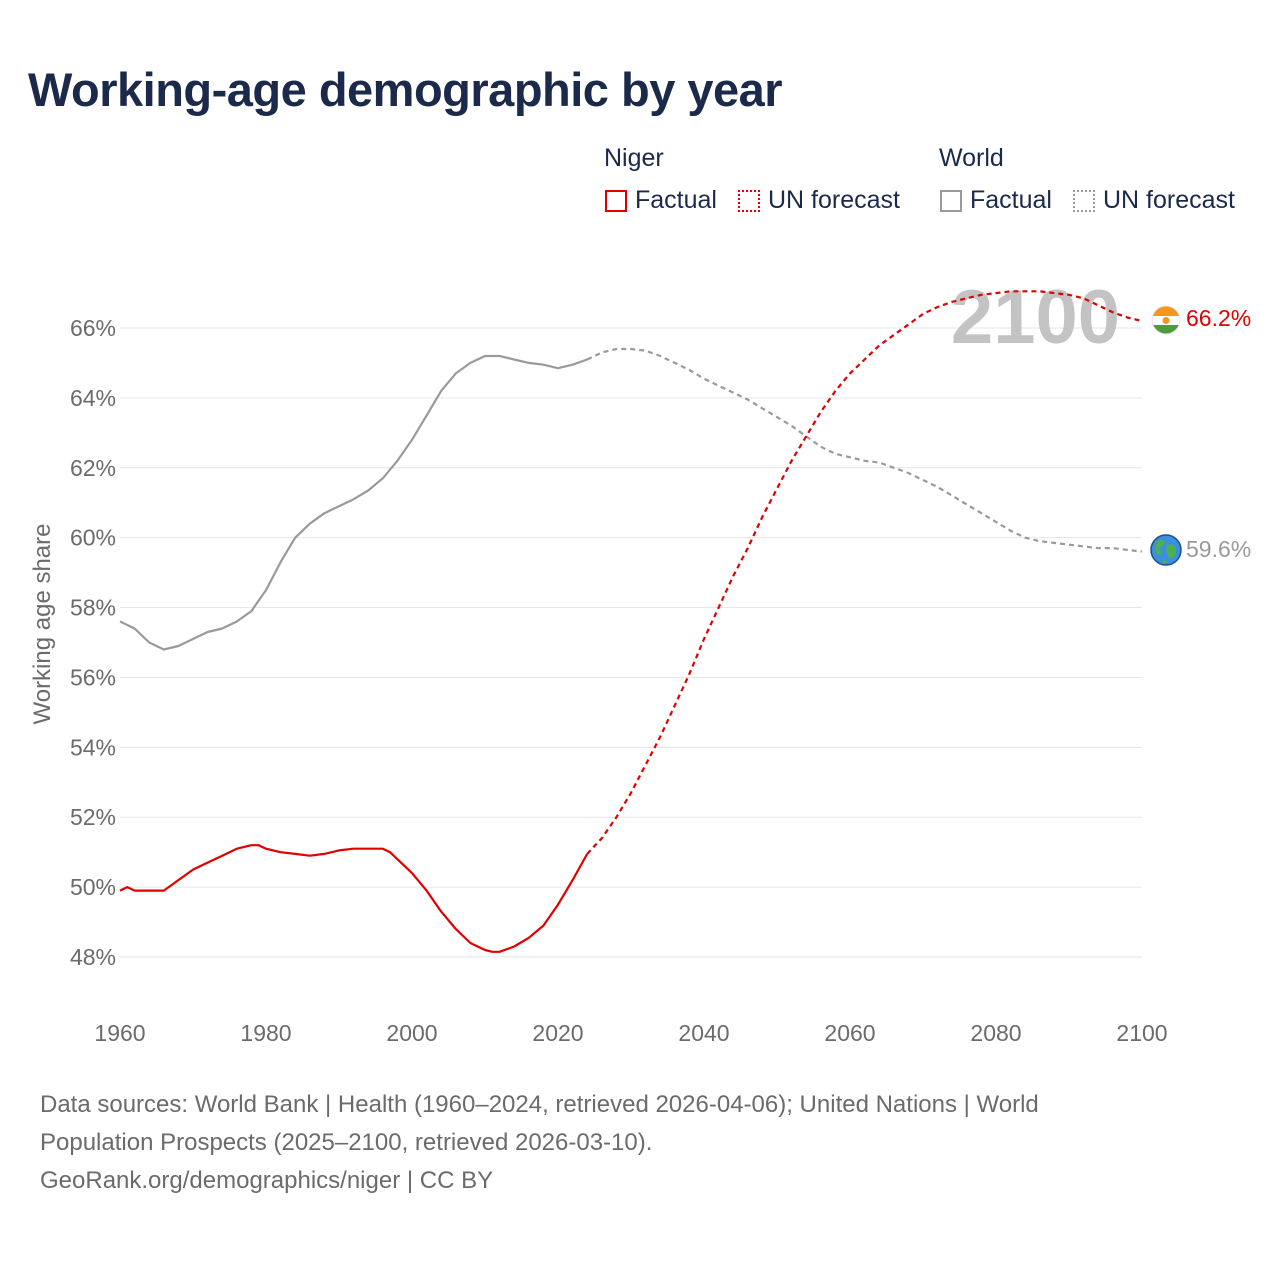 The width and height of the screenshot is (1280, 1280). I want to click on legend-world-forecast: UN forecast, so click(1154, 200).